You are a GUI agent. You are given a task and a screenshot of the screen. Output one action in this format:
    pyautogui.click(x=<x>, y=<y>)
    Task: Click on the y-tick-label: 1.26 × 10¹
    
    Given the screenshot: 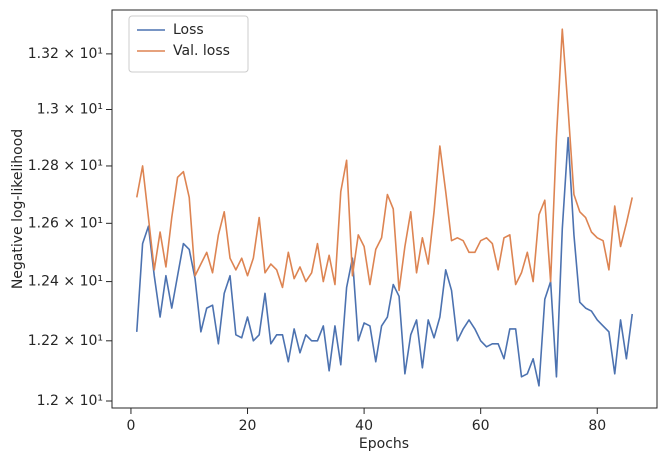 What is the action you would take?
    pyautogui.click(x=65, y=223)
    